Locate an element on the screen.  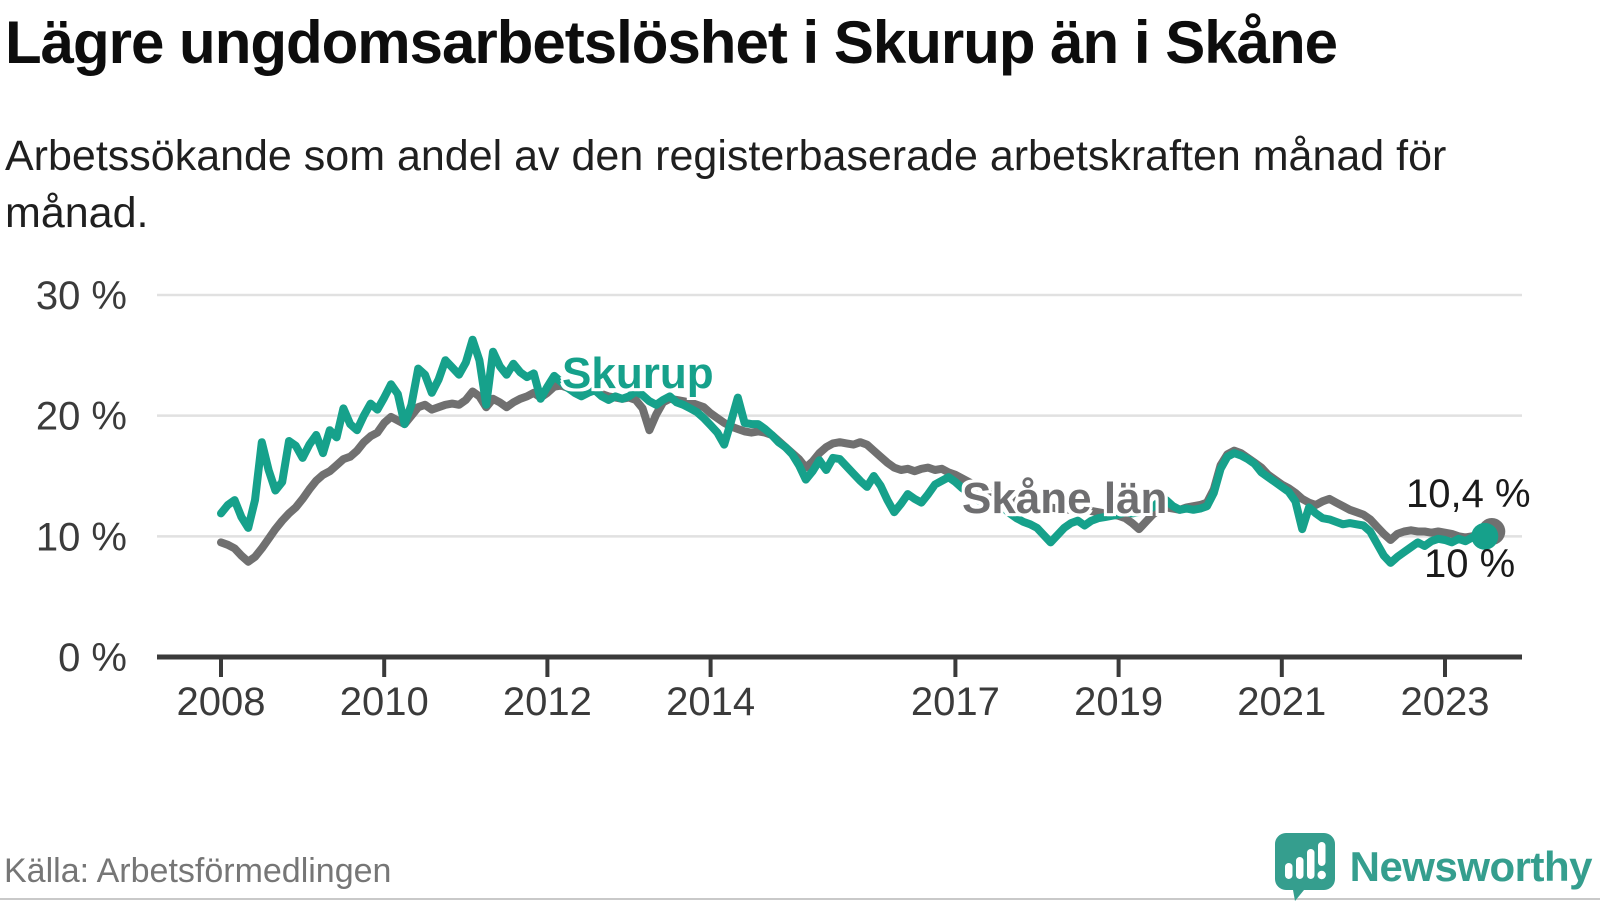
x-axis-tick-label: 2021 is located at coordinates (1281, 702).